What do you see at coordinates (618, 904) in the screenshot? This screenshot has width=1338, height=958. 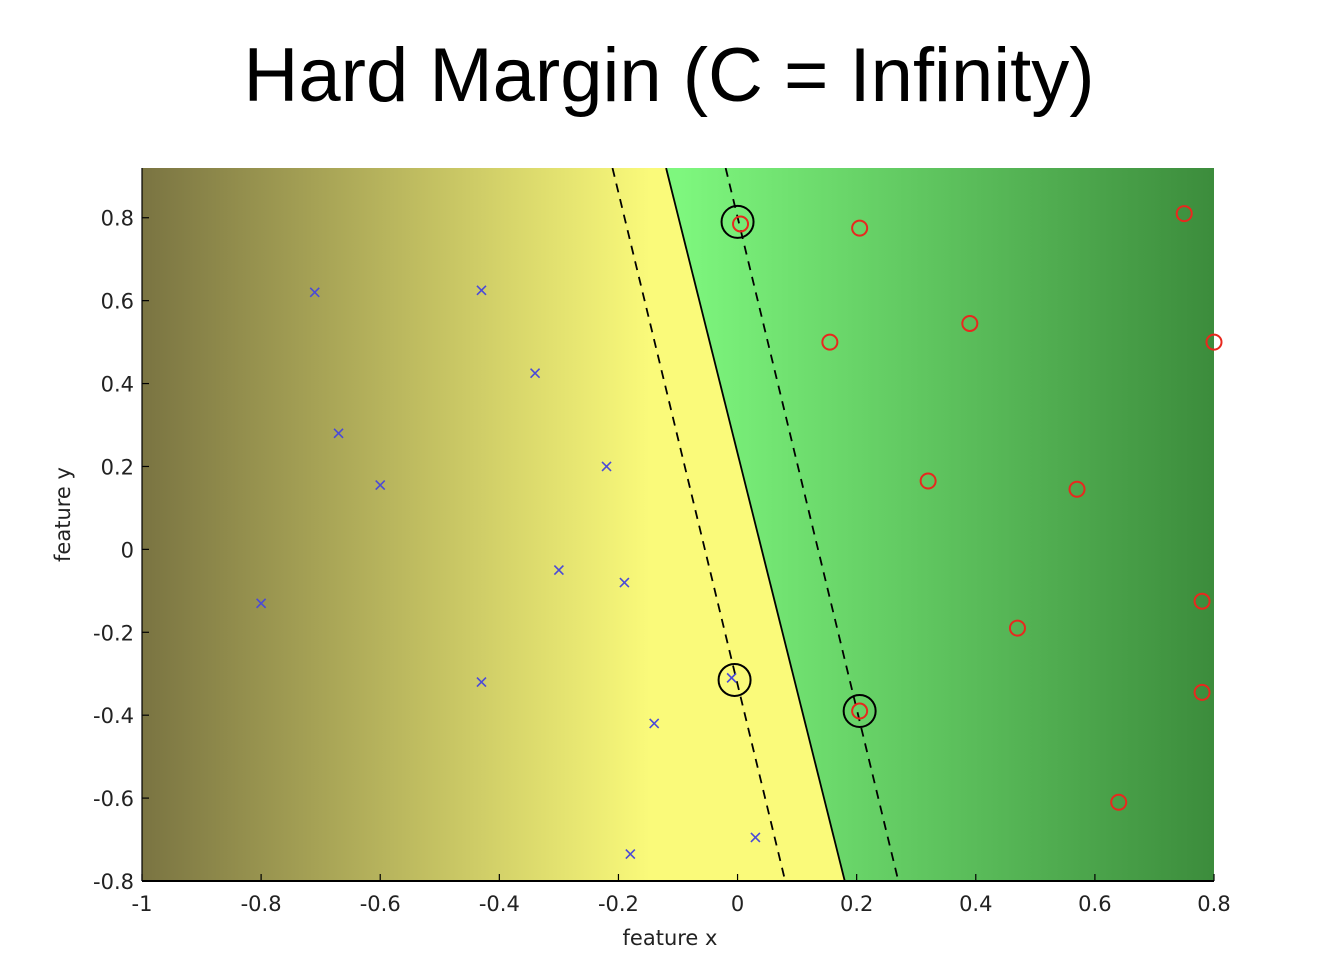 I see `x-tick-label: -0.2` at bounding box center [618, 904].